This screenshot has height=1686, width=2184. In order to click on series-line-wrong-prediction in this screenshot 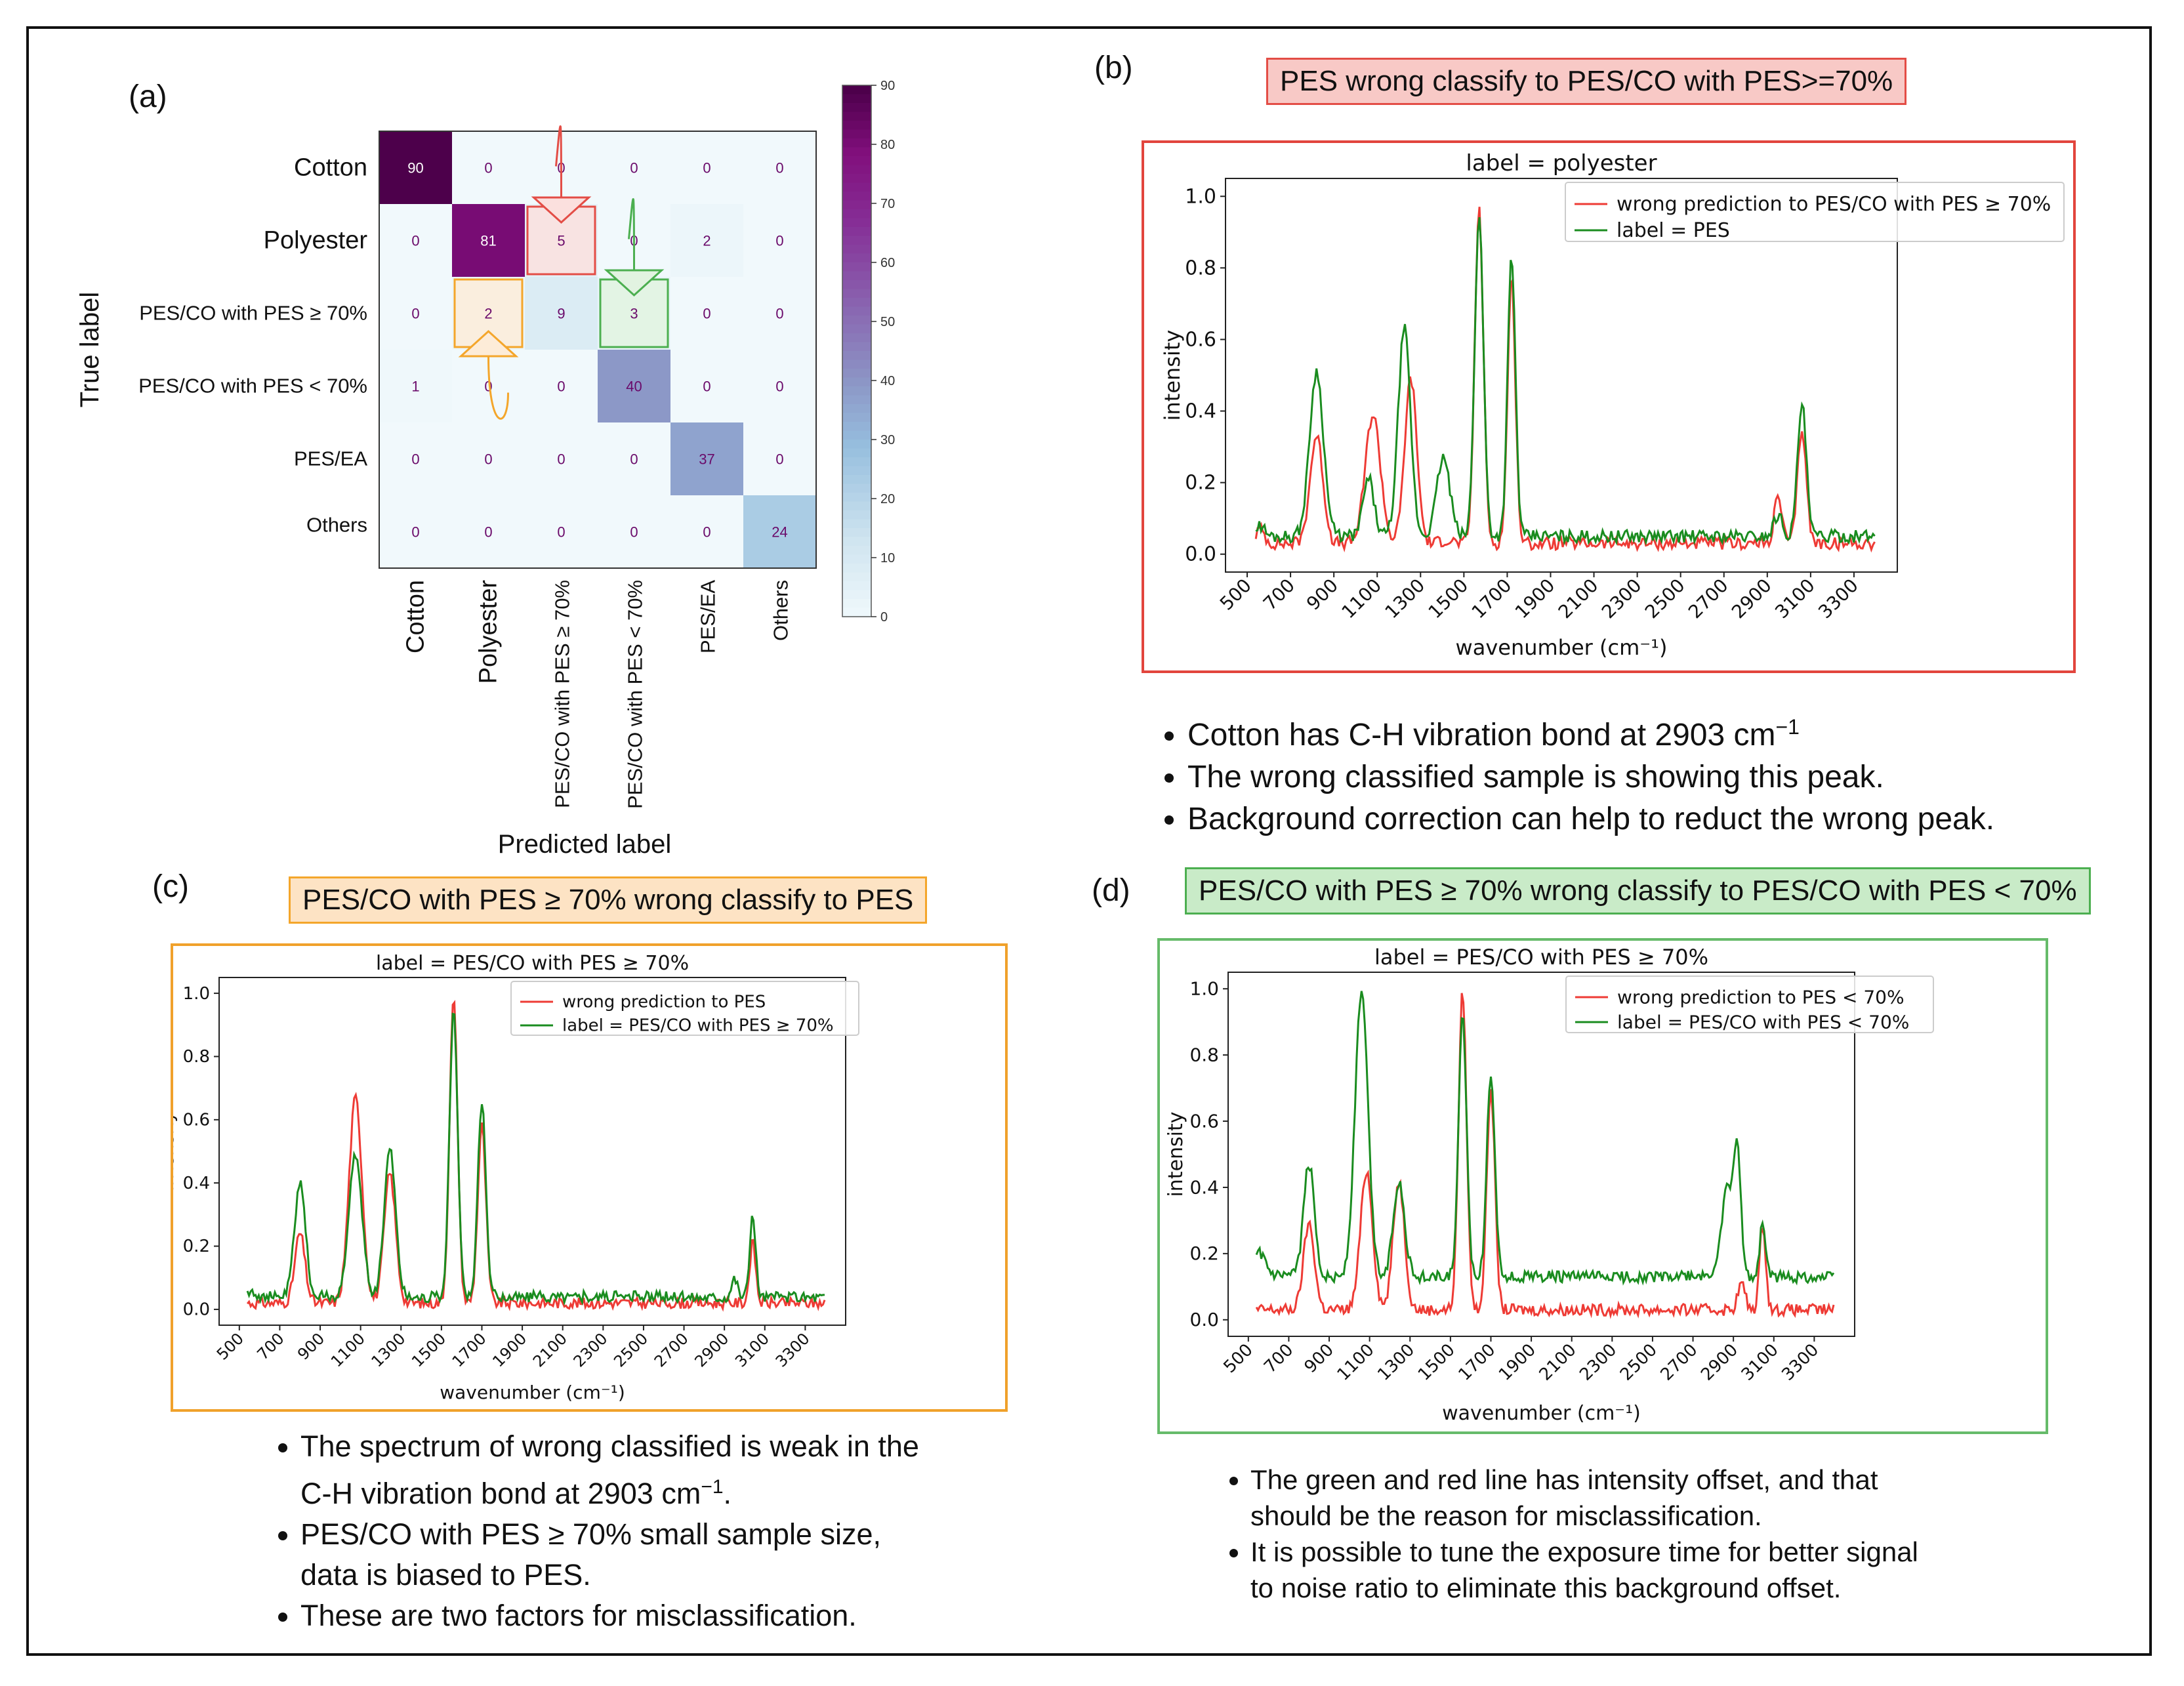, I will do `click(1545, 1156)`.